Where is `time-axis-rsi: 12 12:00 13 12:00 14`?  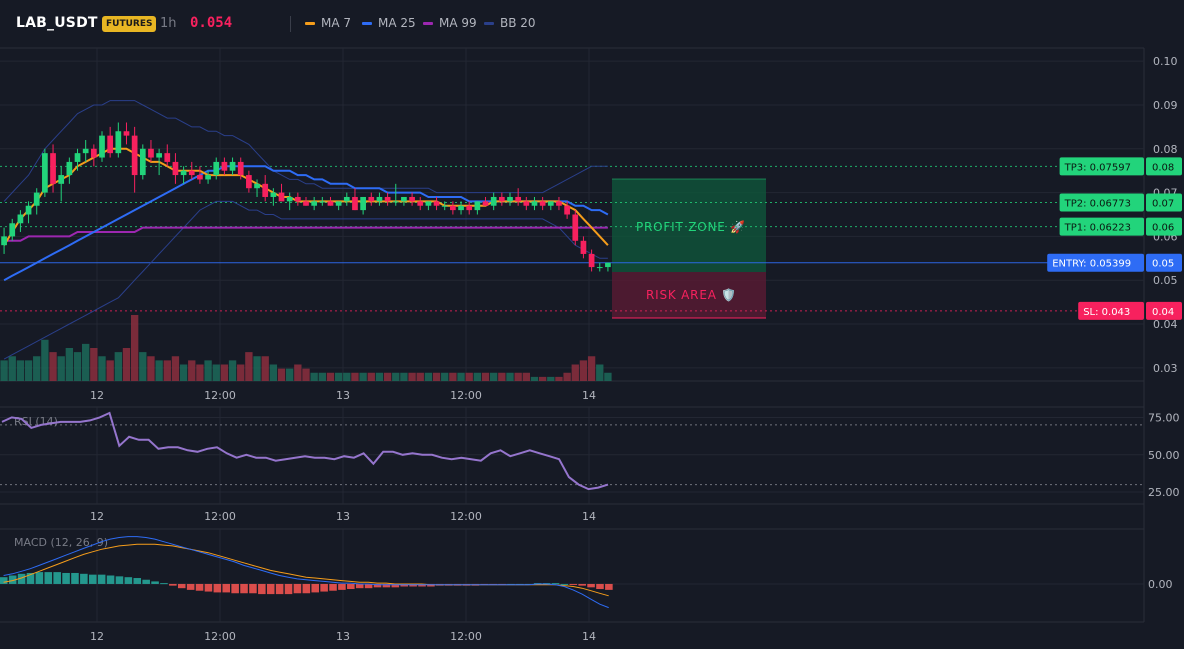 time-axis-rsi: 12 12:00 13 12:00 14 is located at coordinates (343, 516).